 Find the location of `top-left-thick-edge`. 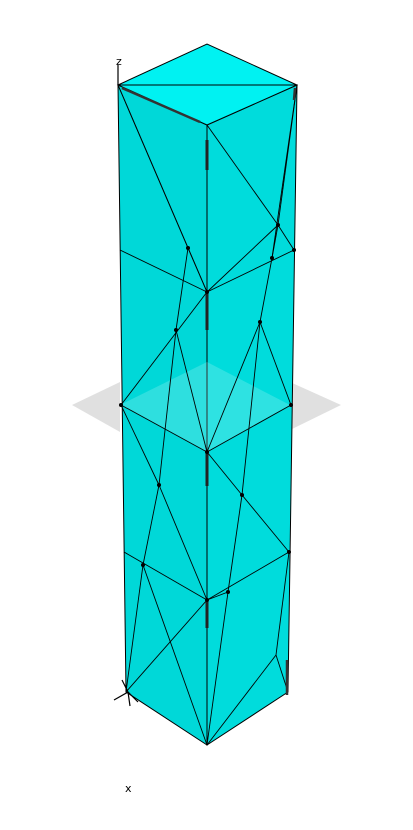

top-left-thick-edge is located at coordinates (161, 105).